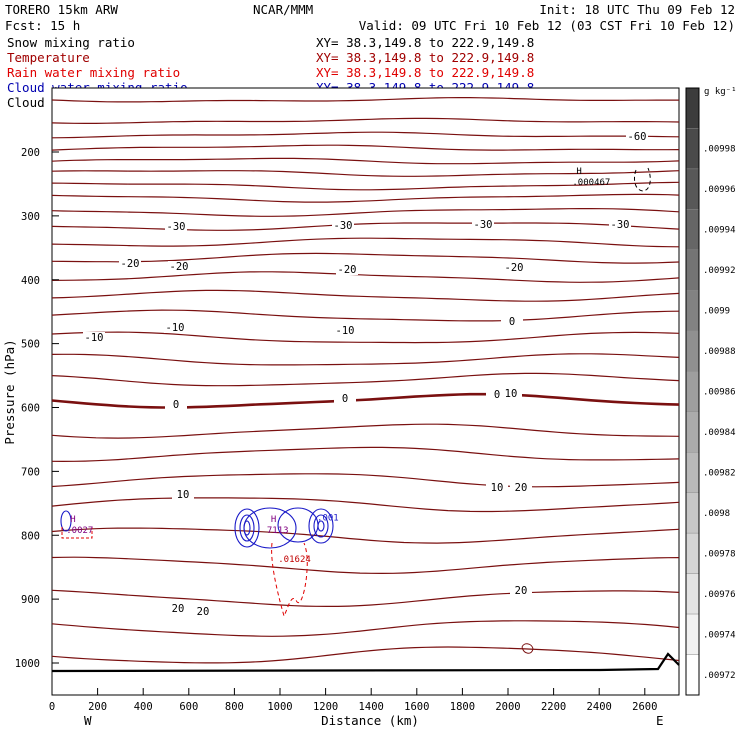 The image size is (740, 740). I want to click on colorbar-label: .00992, so click(719, 271).